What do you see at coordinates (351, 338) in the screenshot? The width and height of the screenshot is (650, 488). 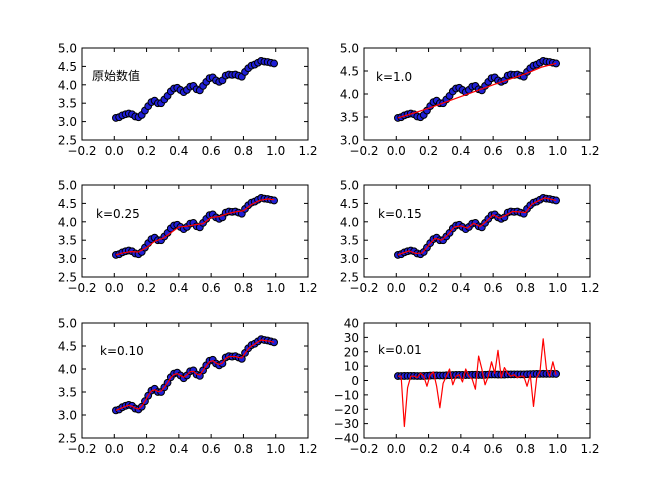 I see `y-tick-label: 30` at bounding box center [351, 338].